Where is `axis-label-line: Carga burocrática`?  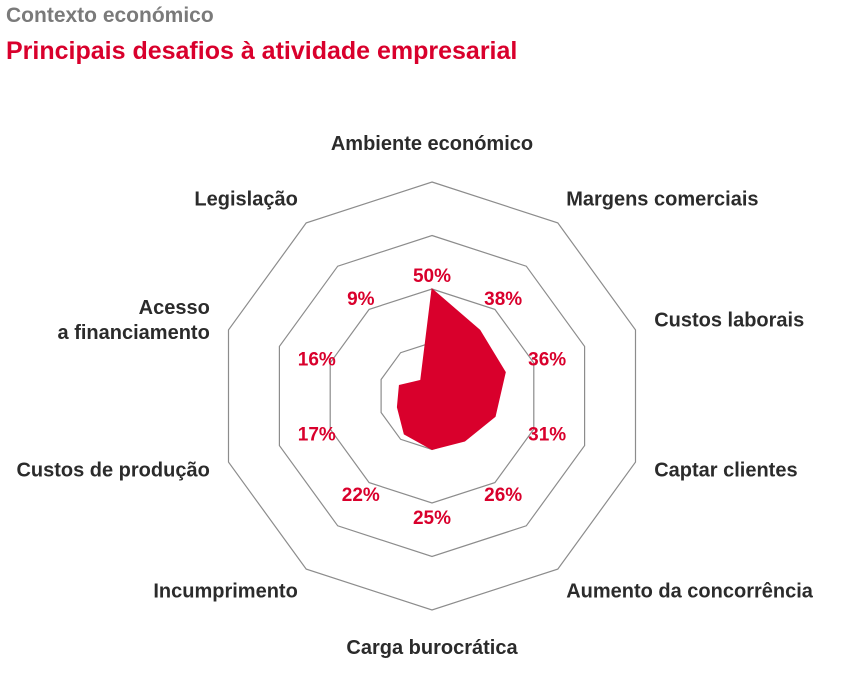 axis-label-line: Carga burocrática is located at coordinates (432, 648).